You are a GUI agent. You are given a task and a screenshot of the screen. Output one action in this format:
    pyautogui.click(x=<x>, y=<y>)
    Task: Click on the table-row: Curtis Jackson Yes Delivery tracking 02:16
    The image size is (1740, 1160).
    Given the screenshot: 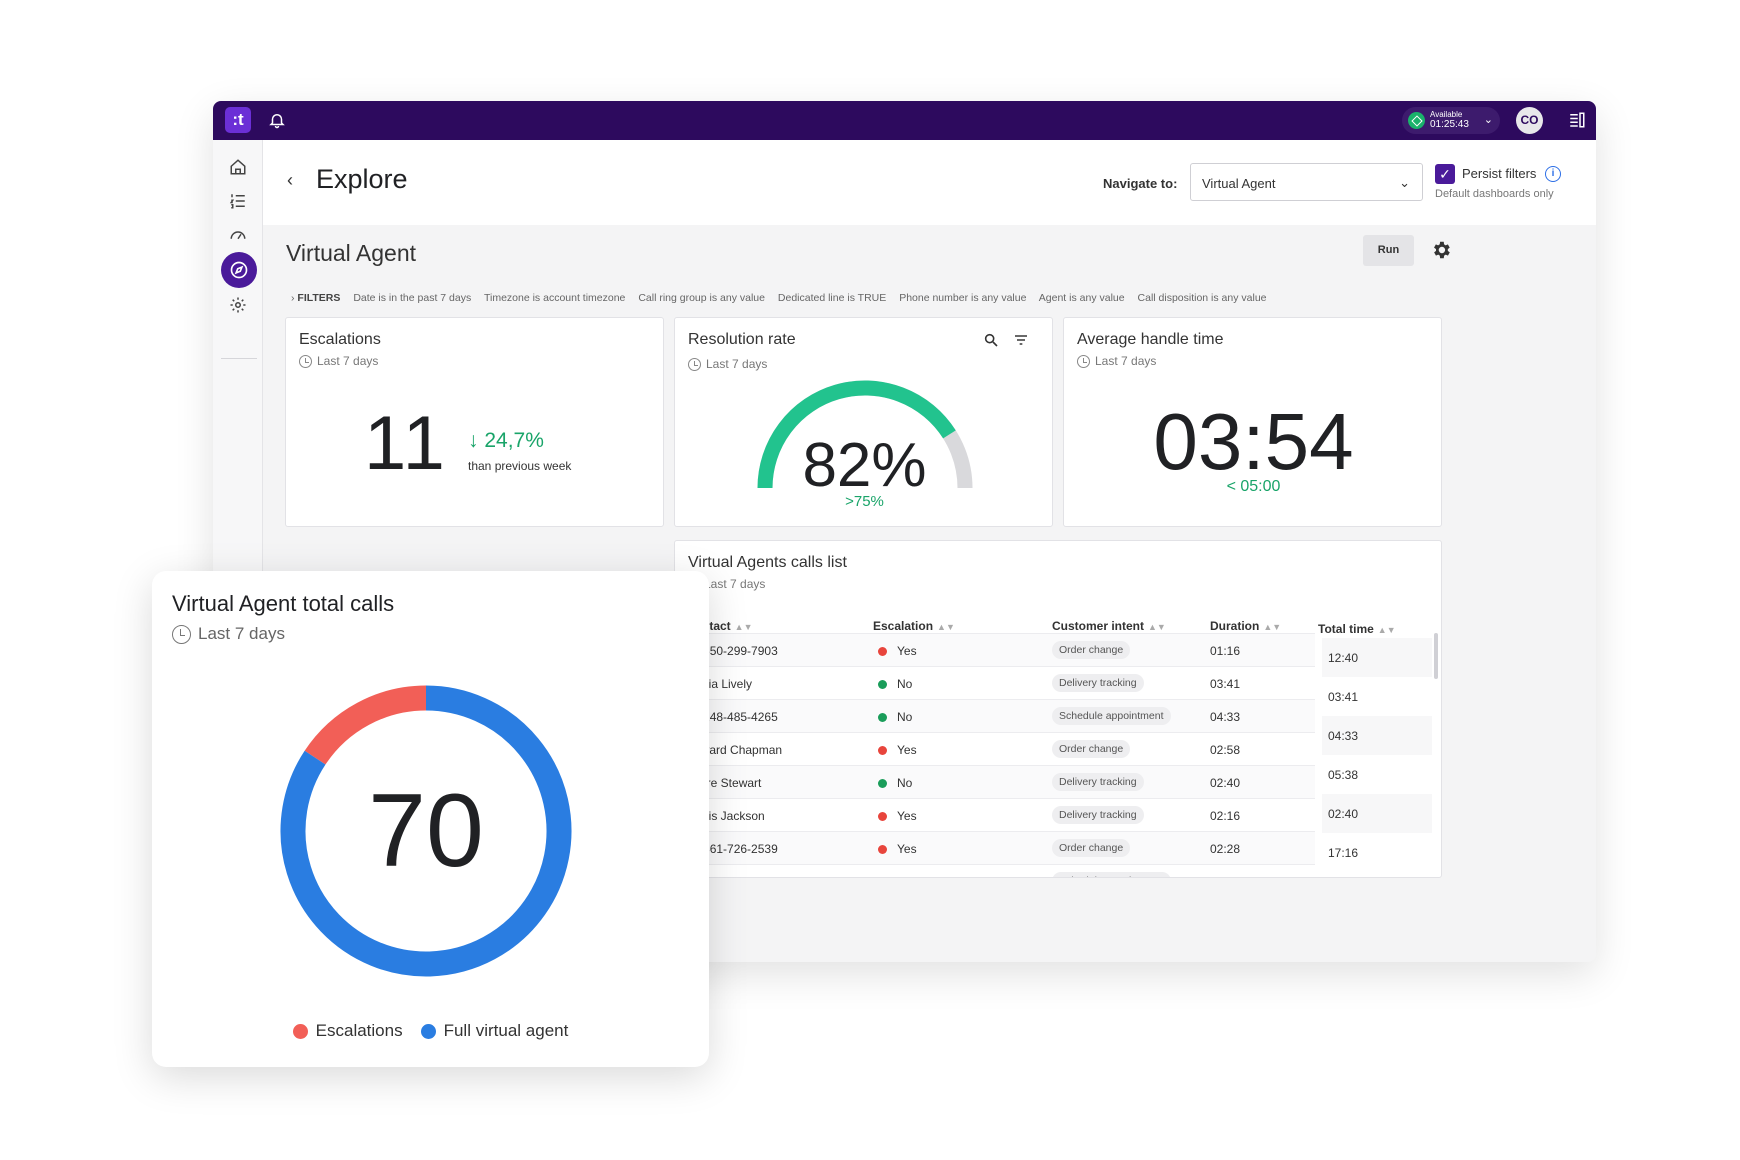 What is the action you would take?
    pyautogui.click(x=995, y=814)
    